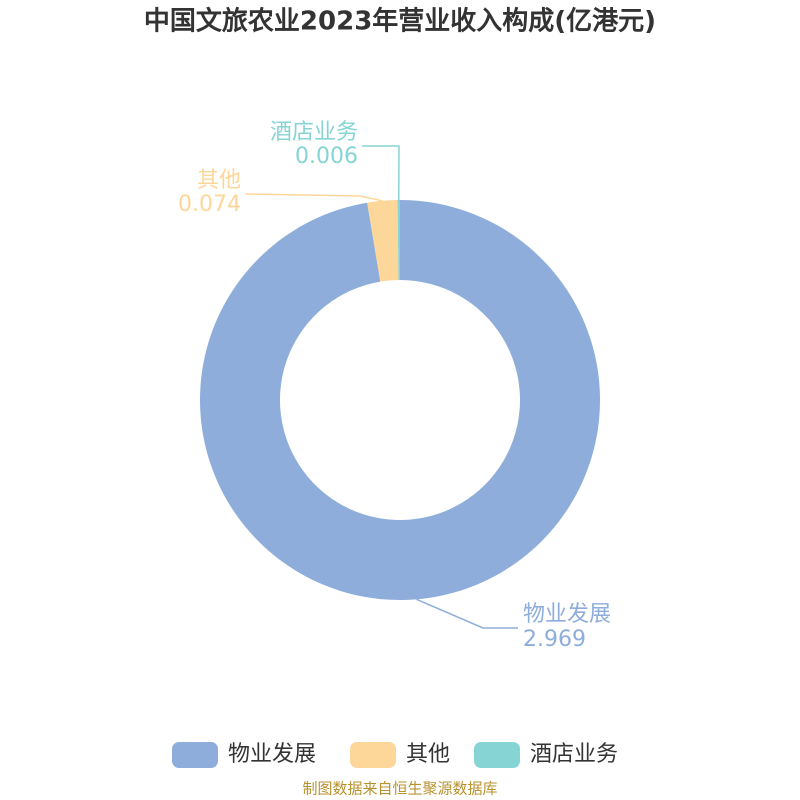 This screenshot has width=800, height=800. I want to click on value-label: 0.006, so click(326, 156).